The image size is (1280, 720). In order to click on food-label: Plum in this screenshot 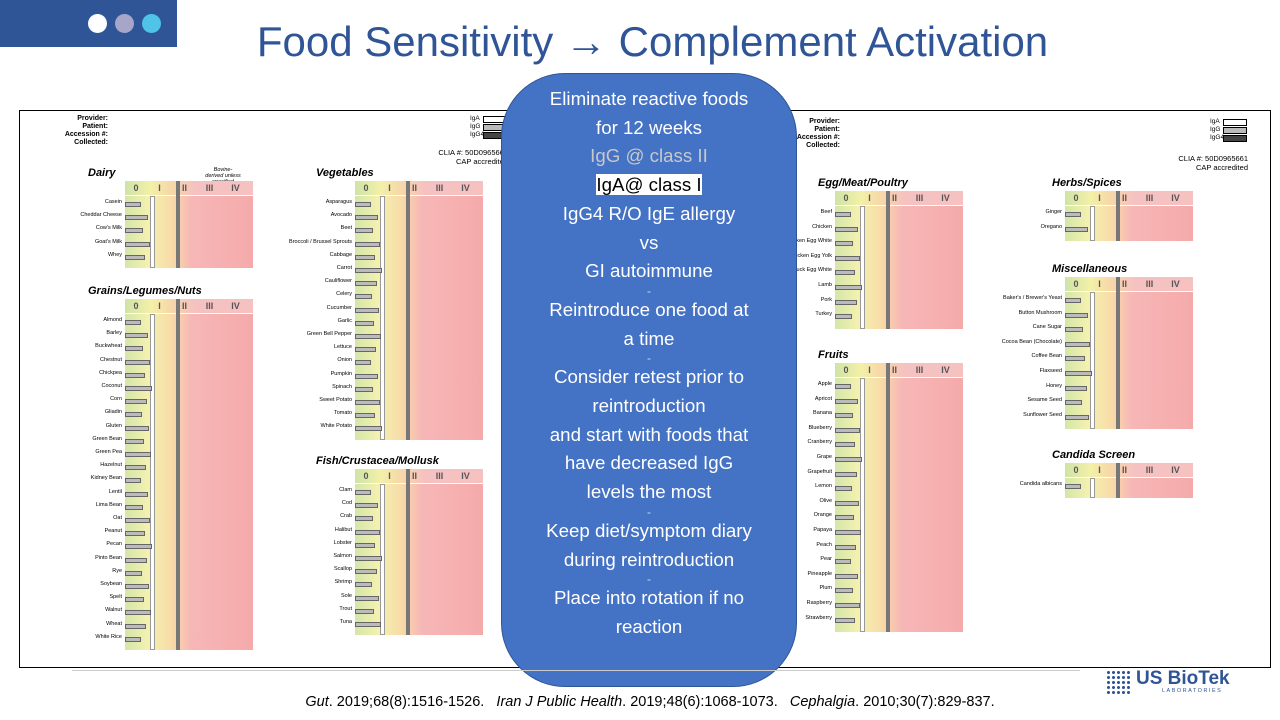, I will do `click(825, 588)`.